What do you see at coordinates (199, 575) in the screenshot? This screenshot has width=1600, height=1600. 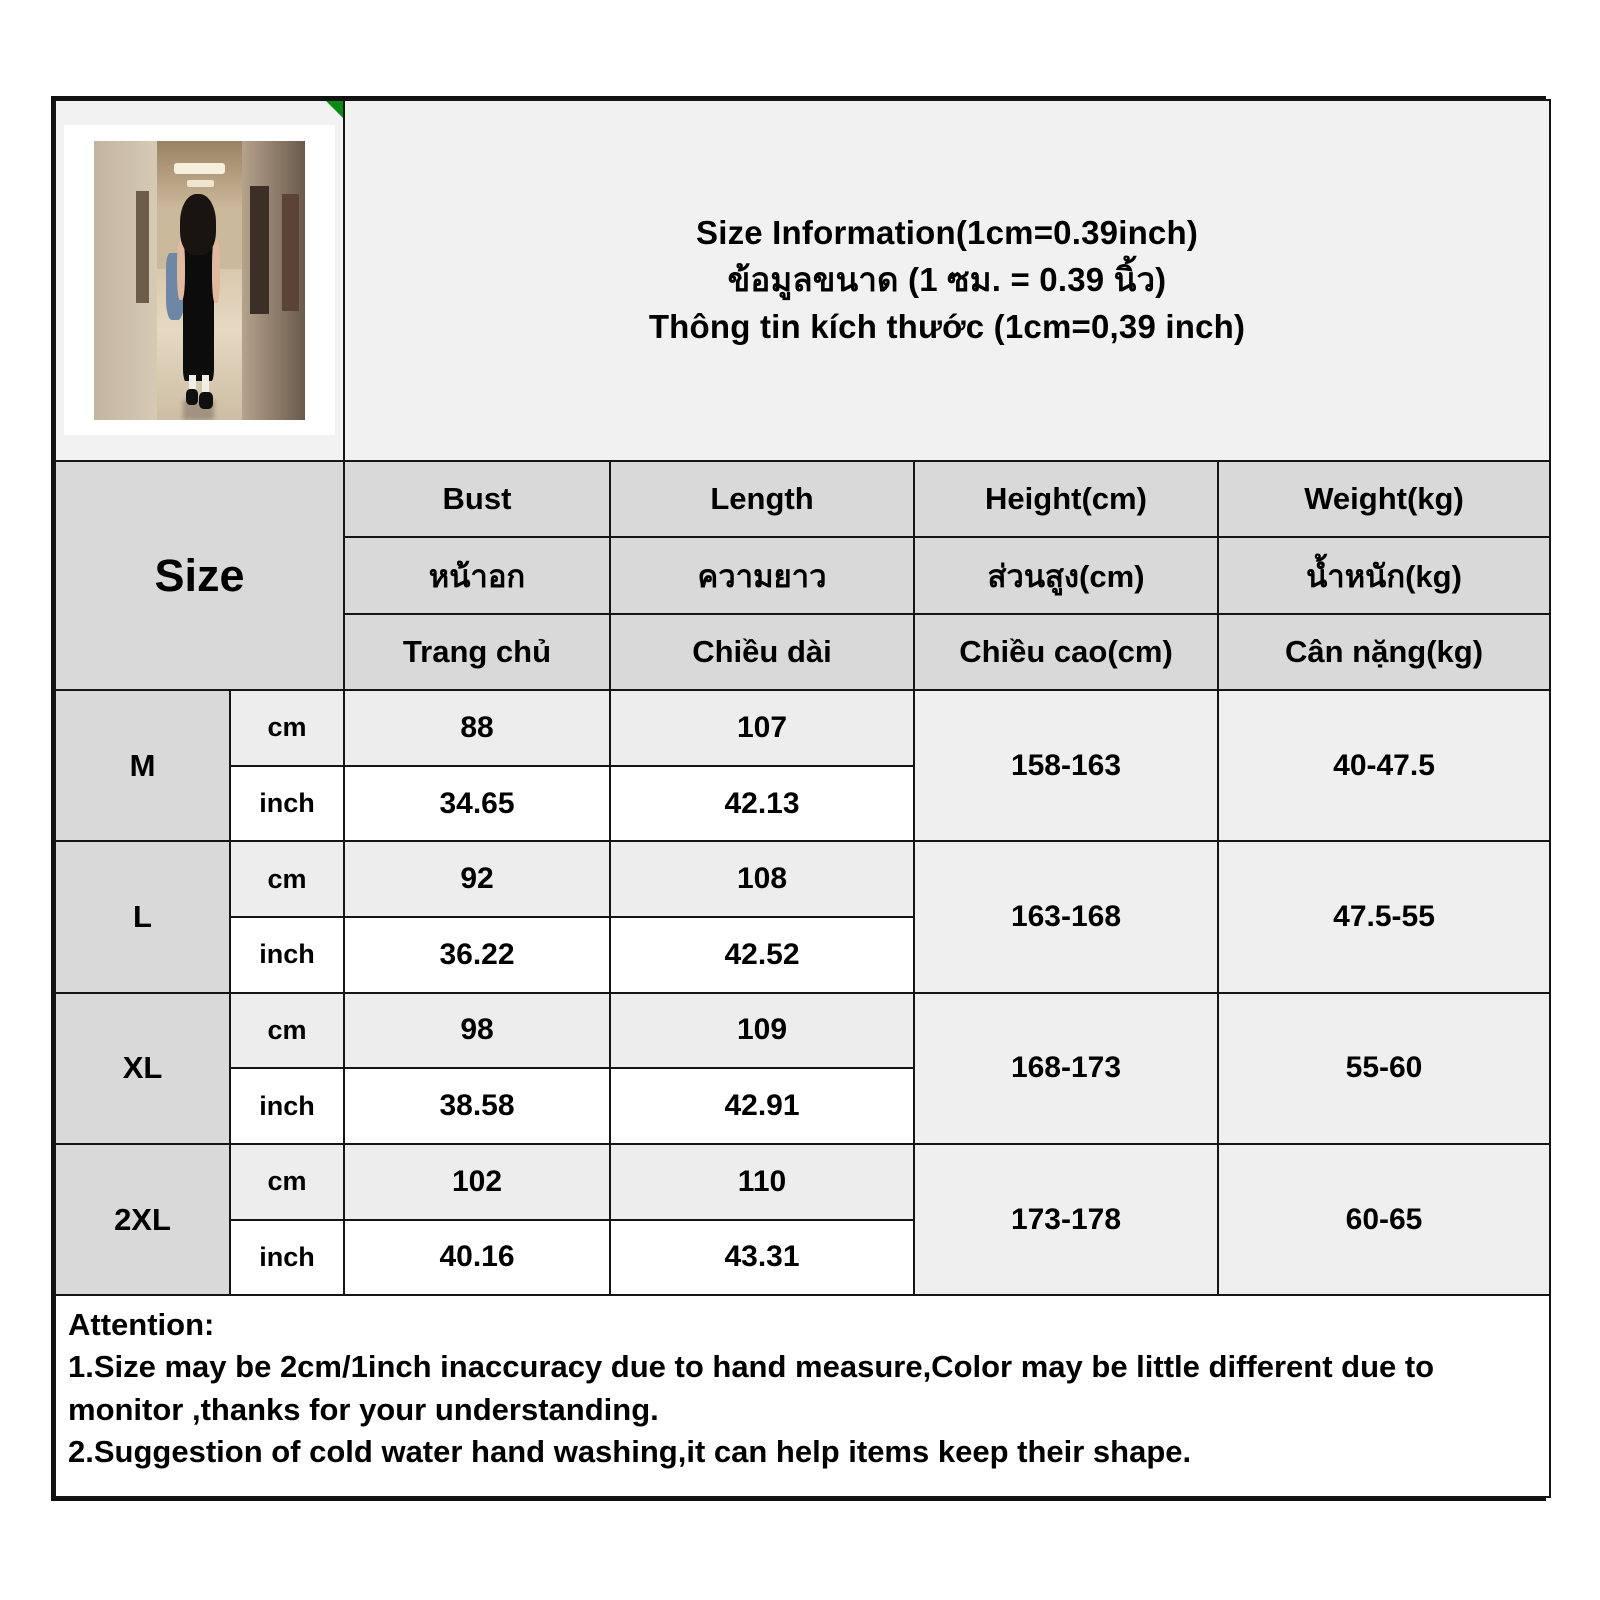 I see `size-header-label: Size` at bounding box center [199, 575].